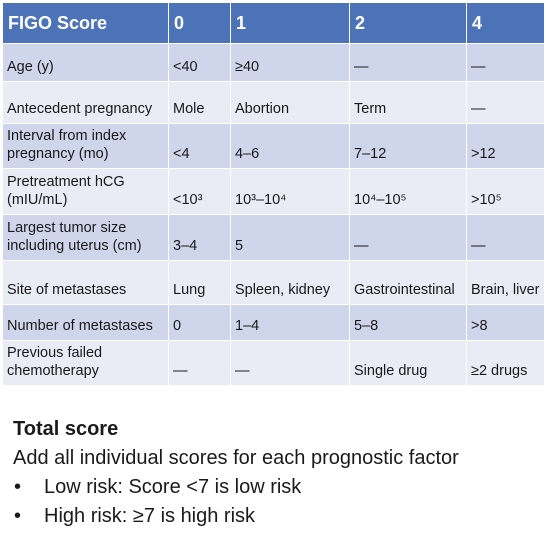 The width and height of the screenshot is (546, 538). I want to click on row-label: Largest tumor size including uterus (cm), so click(85, 237).